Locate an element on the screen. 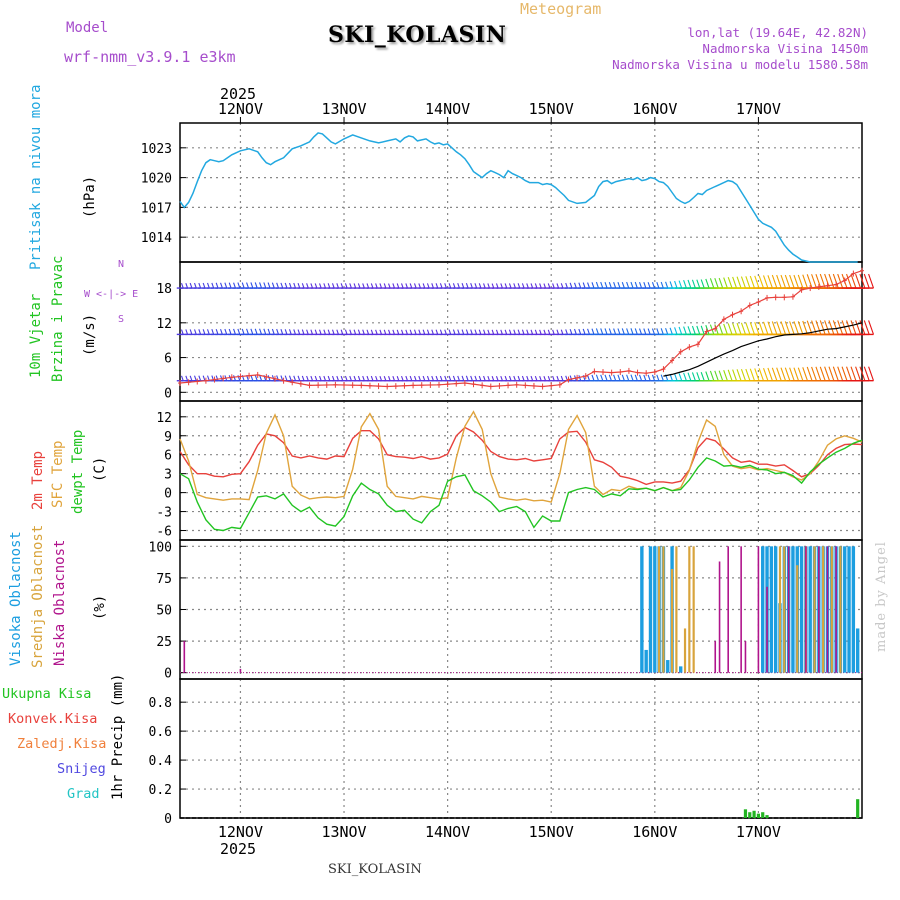 The height and width of the screenshot is (900, 900). year-bottom: 2025 is located at coordinates (238, 849).